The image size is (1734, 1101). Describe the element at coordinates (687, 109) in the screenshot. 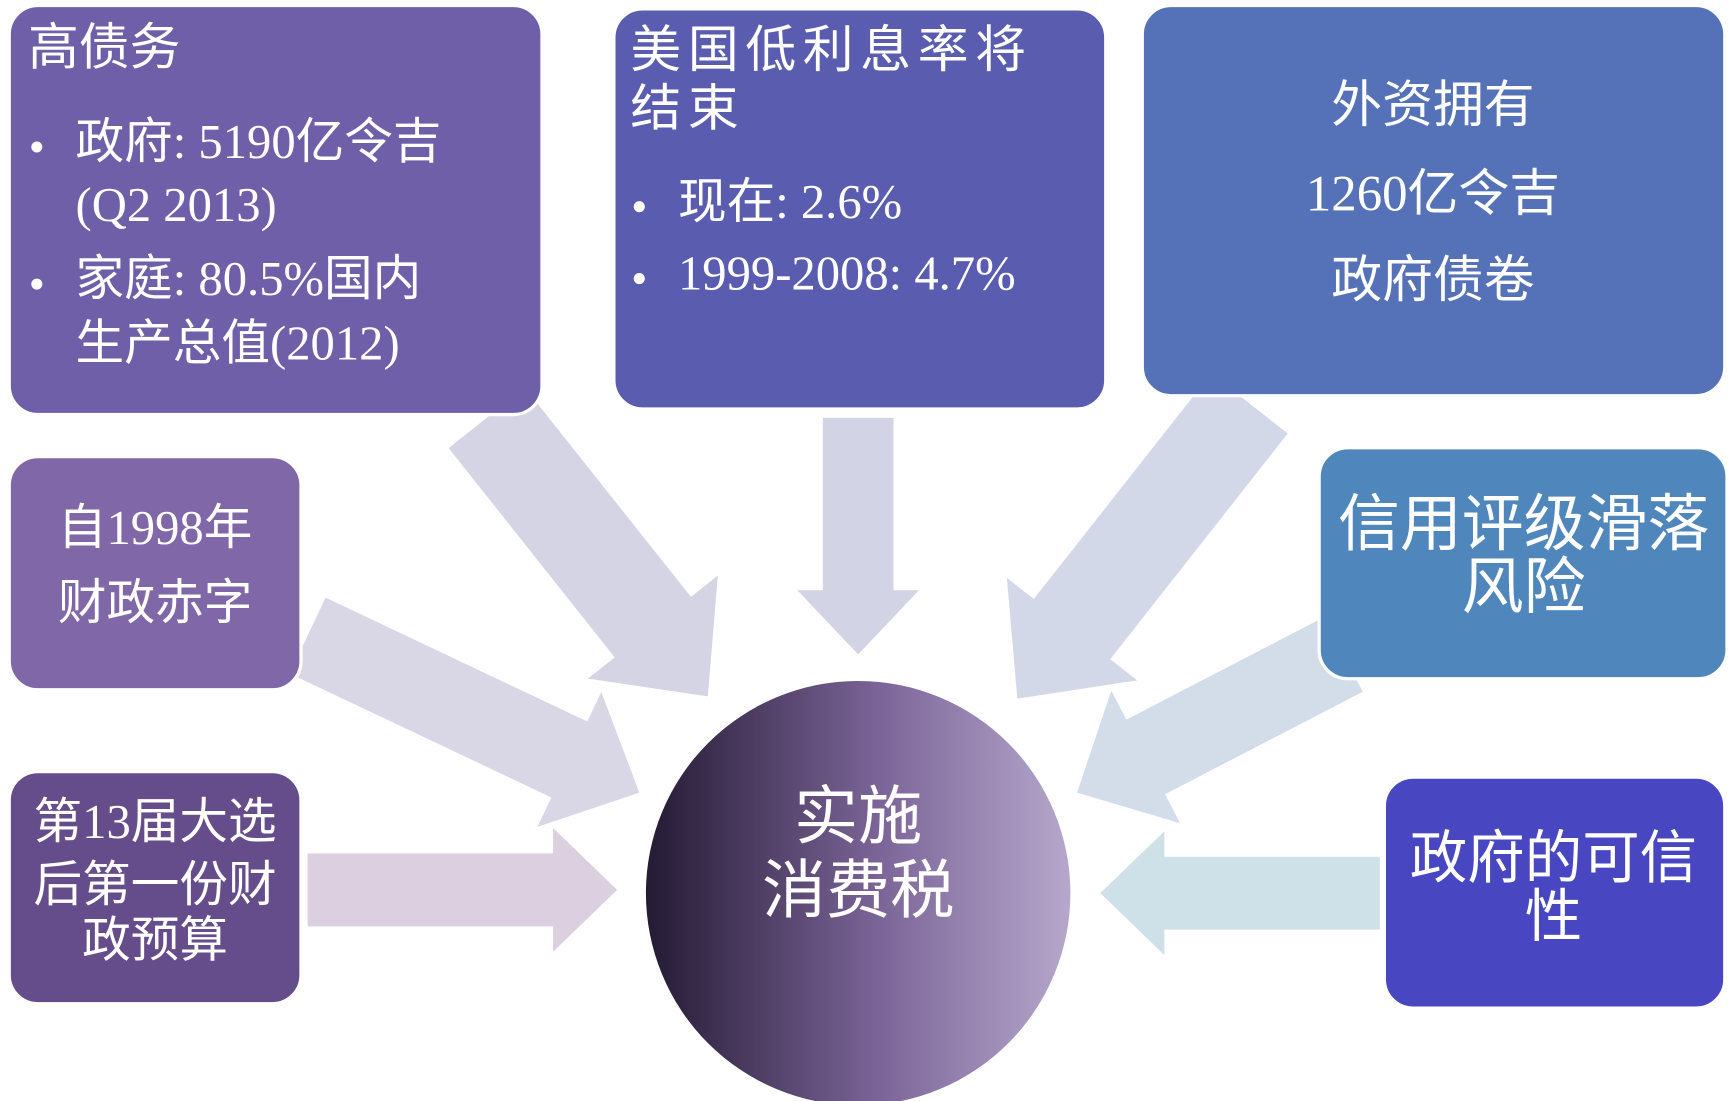

I see `box-title: 结束` at that location.